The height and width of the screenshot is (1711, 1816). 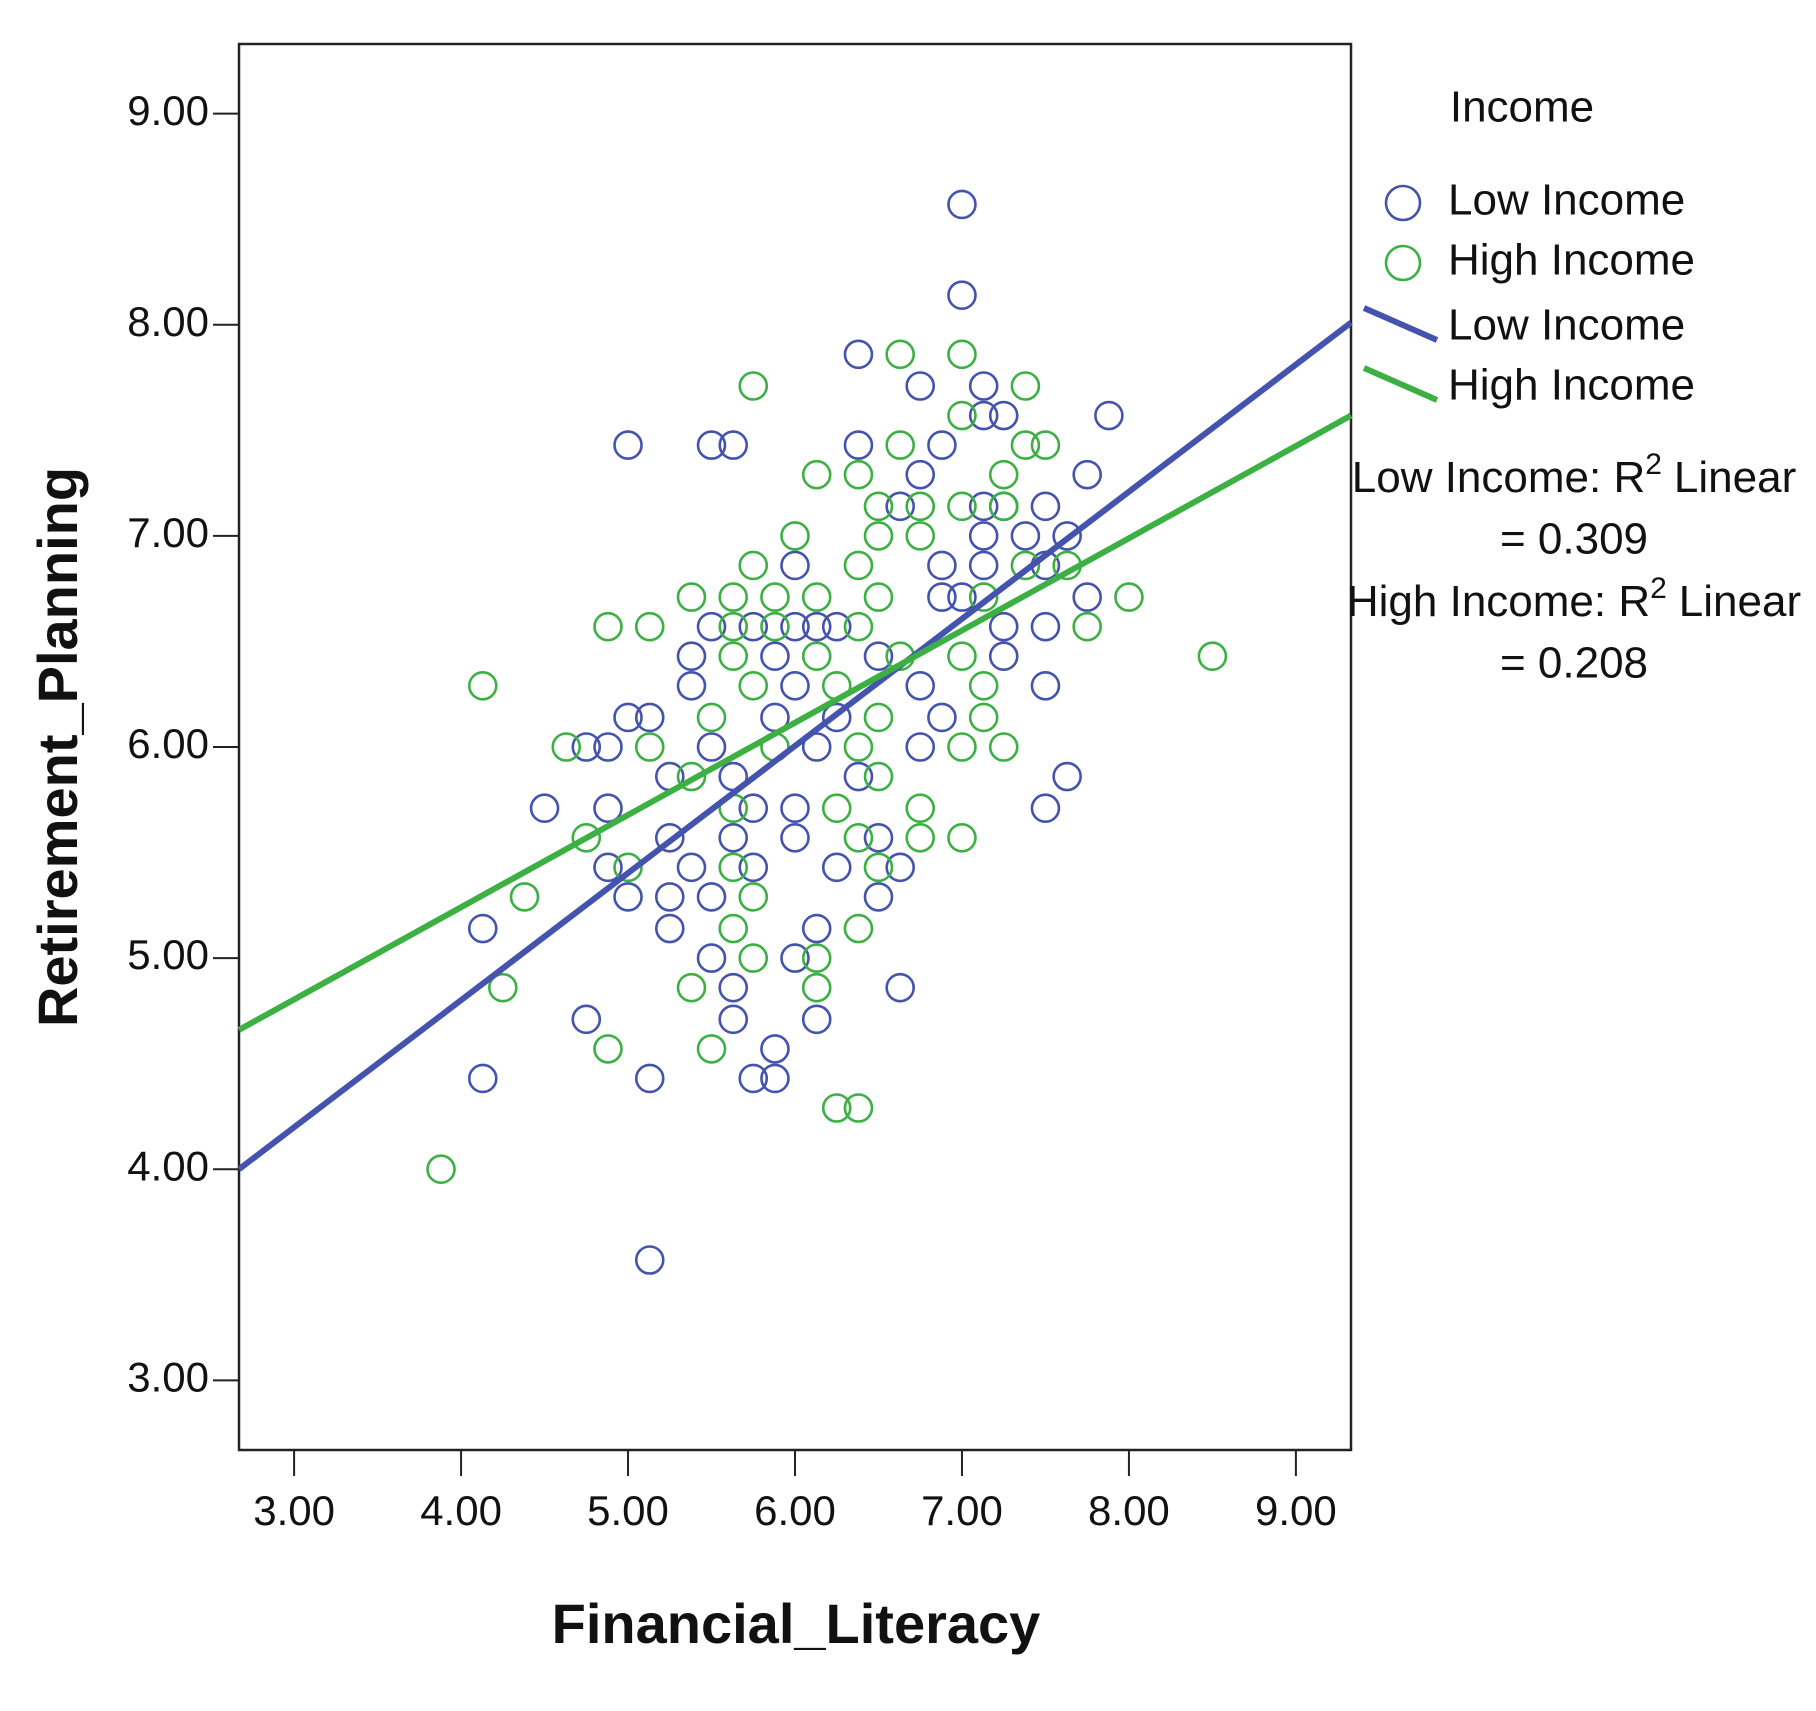 What do you see at coordinates (1403, 203) in the screenshot?
I see `legend-marker` at bounding box center [1403, 203].